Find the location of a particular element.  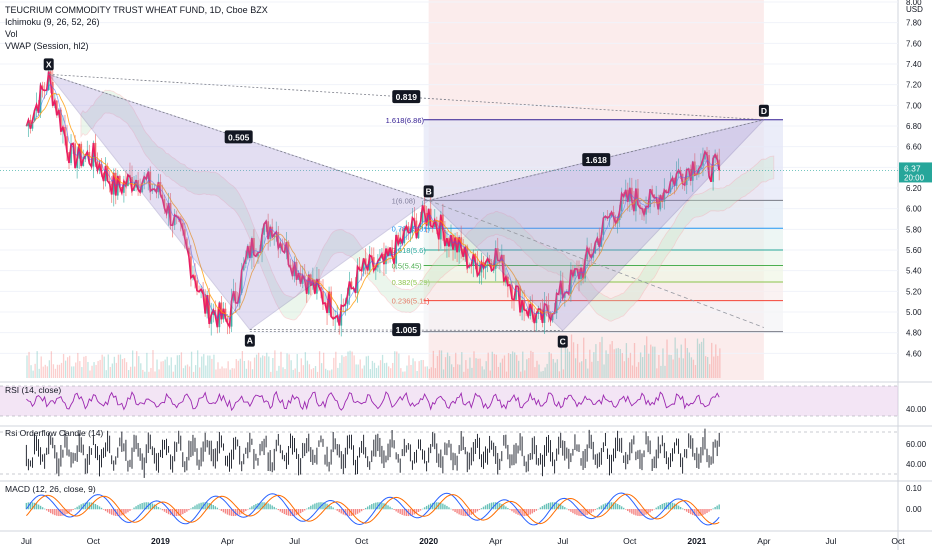

pattern-point-badge-c is located at coordinates (562, 341).